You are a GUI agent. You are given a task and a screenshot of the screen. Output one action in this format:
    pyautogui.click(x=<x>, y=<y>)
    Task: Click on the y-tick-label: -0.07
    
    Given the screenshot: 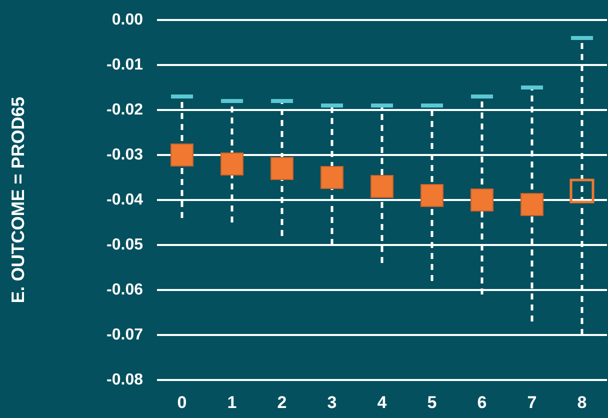 What is the action you would take?
    pyautogui.click(x=125, y=335)
    